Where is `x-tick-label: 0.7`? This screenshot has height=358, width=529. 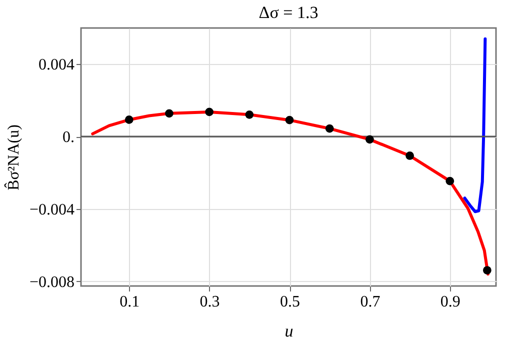 x-tick-label: 0.7 is located at coordinates (370, 302).